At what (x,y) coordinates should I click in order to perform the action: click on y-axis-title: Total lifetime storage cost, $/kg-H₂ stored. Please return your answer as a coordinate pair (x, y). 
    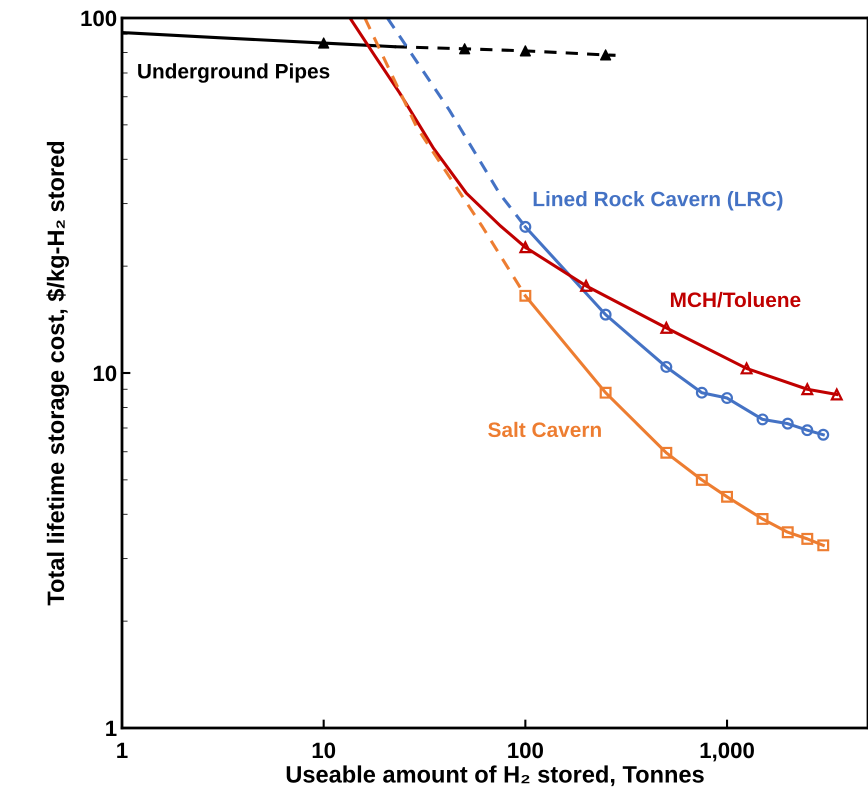
    Looking at the image, I should click on (57, 374).